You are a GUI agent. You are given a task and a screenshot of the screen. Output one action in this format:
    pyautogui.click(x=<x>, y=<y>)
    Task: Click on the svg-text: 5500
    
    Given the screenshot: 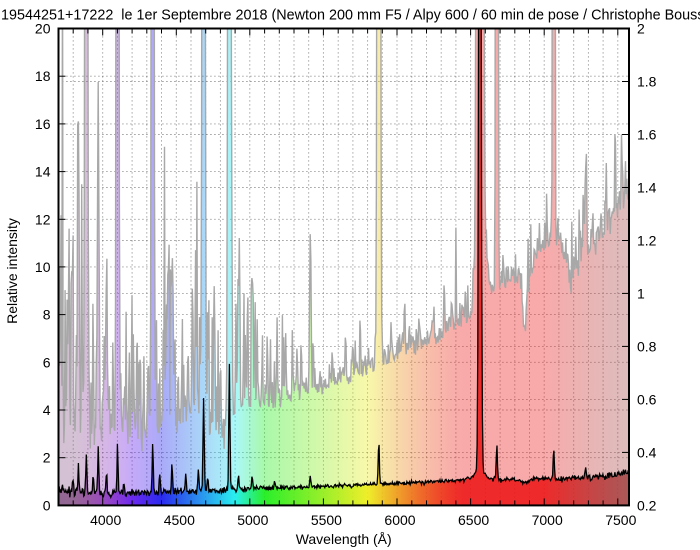 What is the action you would take?
    pyautogui.click(x=326, y=520)
    